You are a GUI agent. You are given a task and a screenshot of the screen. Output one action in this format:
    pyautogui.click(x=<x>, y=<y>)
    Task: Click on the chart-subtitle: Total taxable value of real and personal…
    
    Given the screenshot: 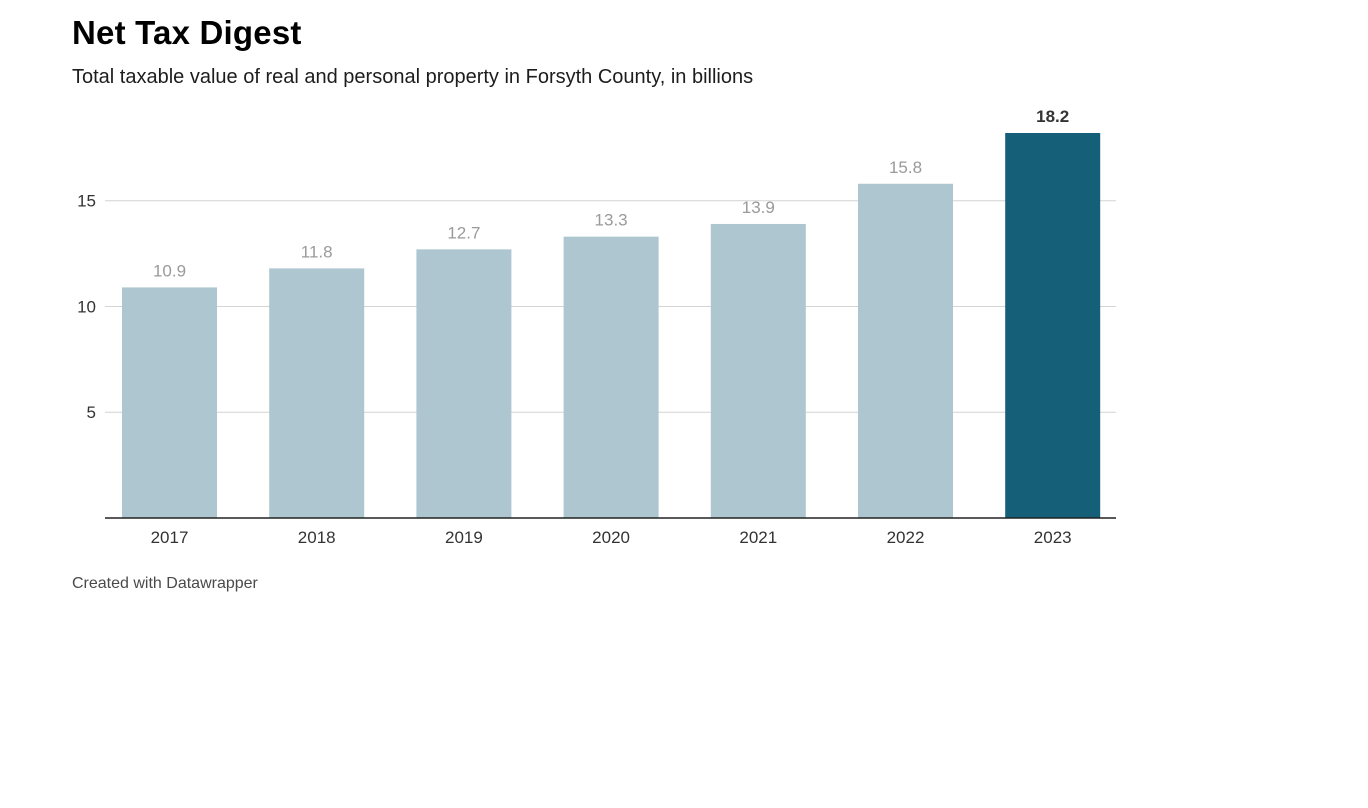 What is the action you would take?
    pyautogui.click(x=413, y=77)
    